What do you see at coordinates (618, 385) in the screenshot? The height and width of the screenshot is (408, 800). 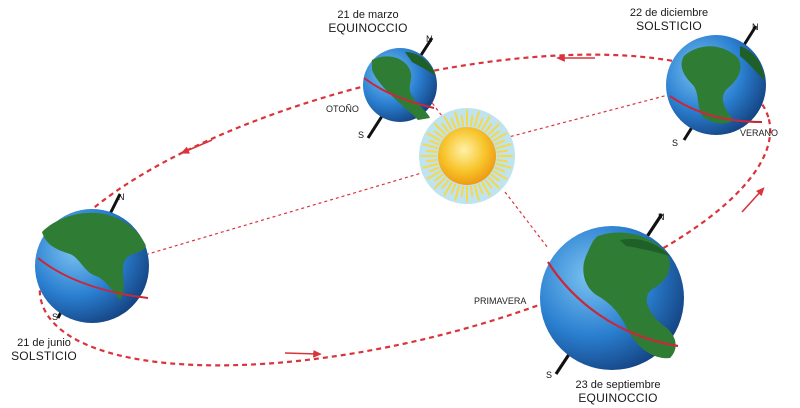 I see `september-date: 23 de septiembre` at bounding box center [618, 385].